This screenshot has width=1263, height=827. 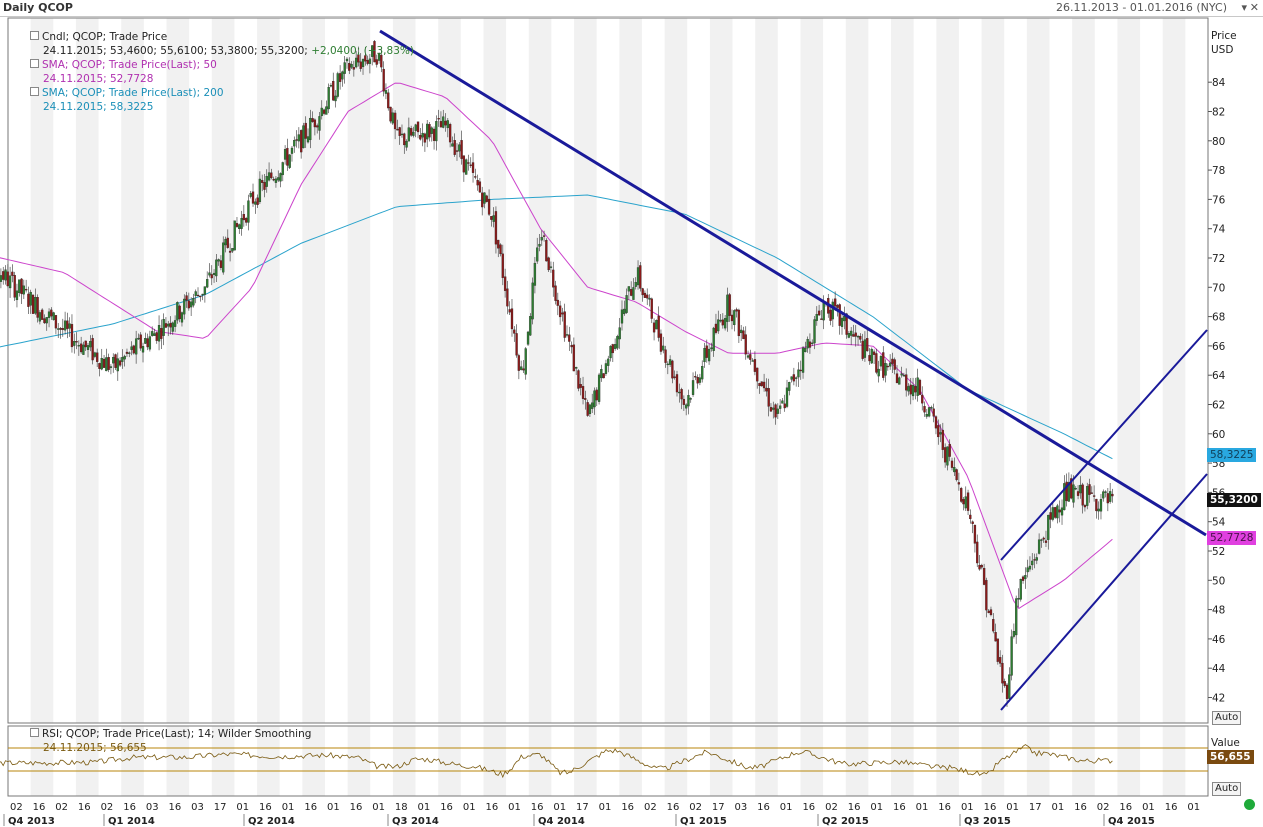 What do you see at coordinates (1244, 7) in the screenshot?
I see `minimize-icon: ▾` at bounding box center [1244, 7].